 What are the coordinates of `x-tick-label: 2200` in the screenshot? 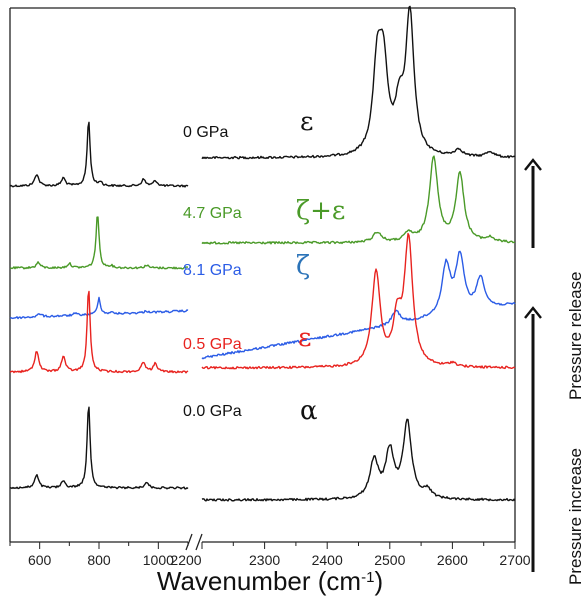 It's located at (185, 560).